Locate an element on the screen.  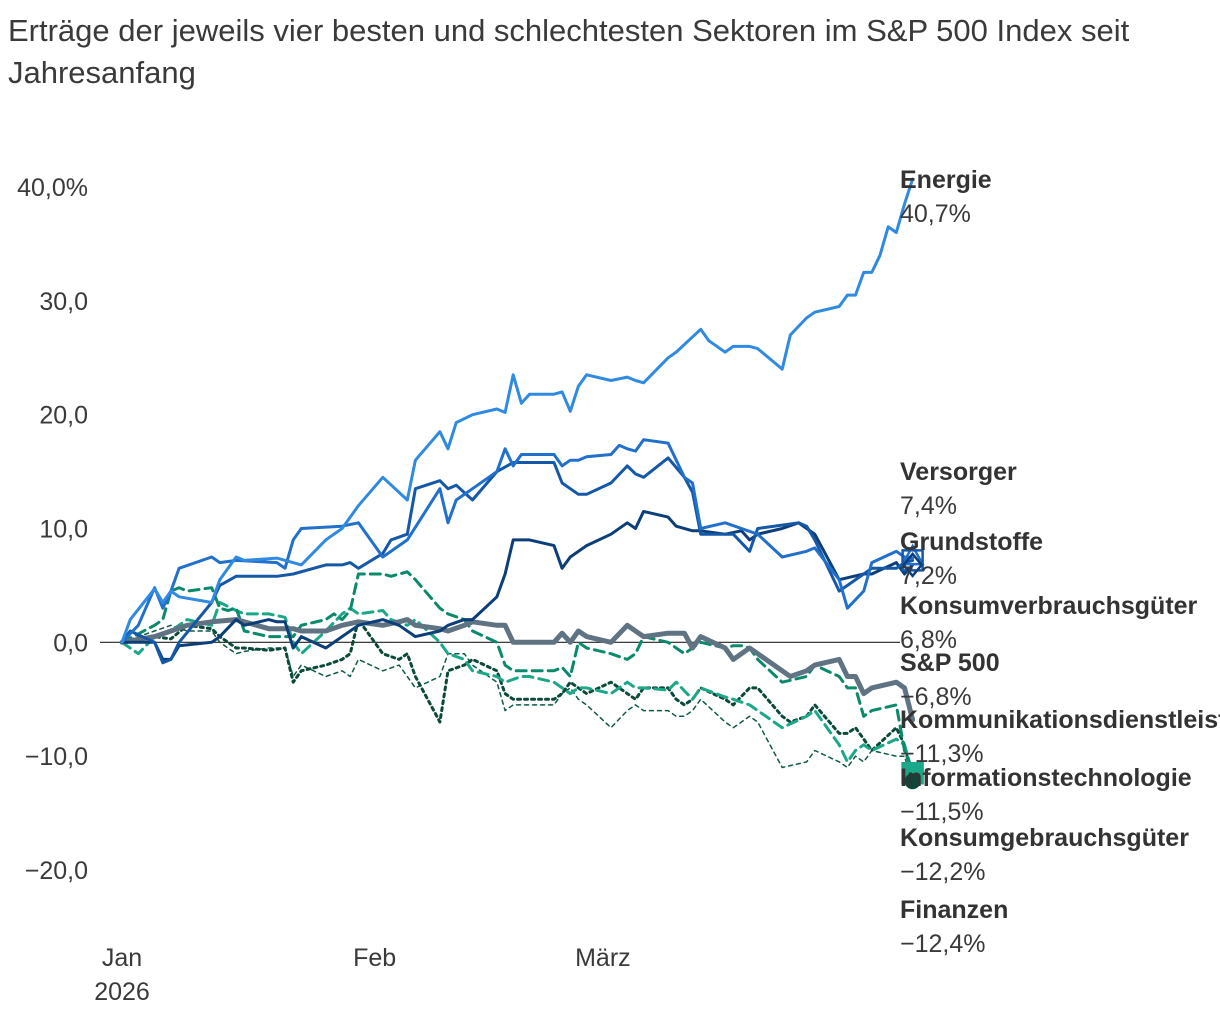
series-label-value: −11,3% is located at coordinates (942, 754).